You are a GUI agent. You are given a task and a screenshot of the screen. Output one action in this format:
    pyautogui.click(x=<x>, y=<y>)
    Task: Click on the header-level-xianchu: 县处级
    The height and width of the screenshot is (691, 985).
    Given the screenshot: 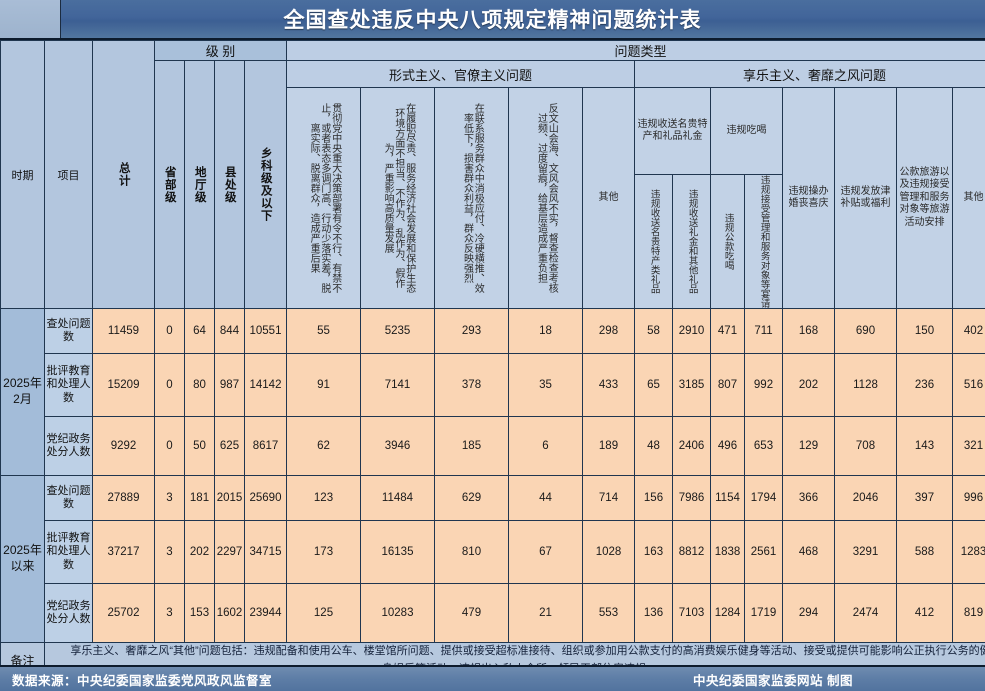 What is the action you would take?
    pyautogui.click(x=229, y=184)
    